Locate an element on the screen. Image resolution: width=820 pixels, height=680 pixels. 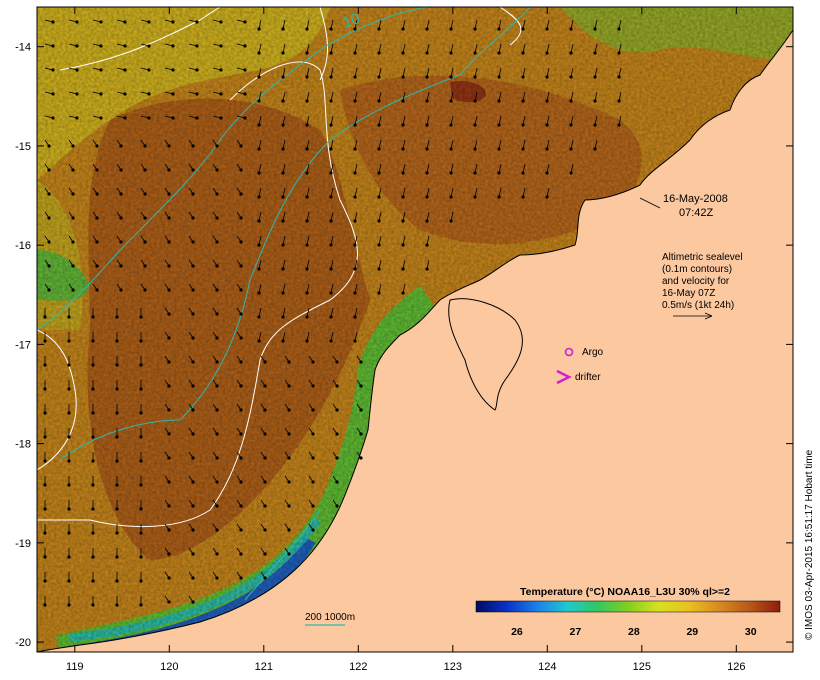
legend-line-3: and velocity for is located at coordinates (696, 281).